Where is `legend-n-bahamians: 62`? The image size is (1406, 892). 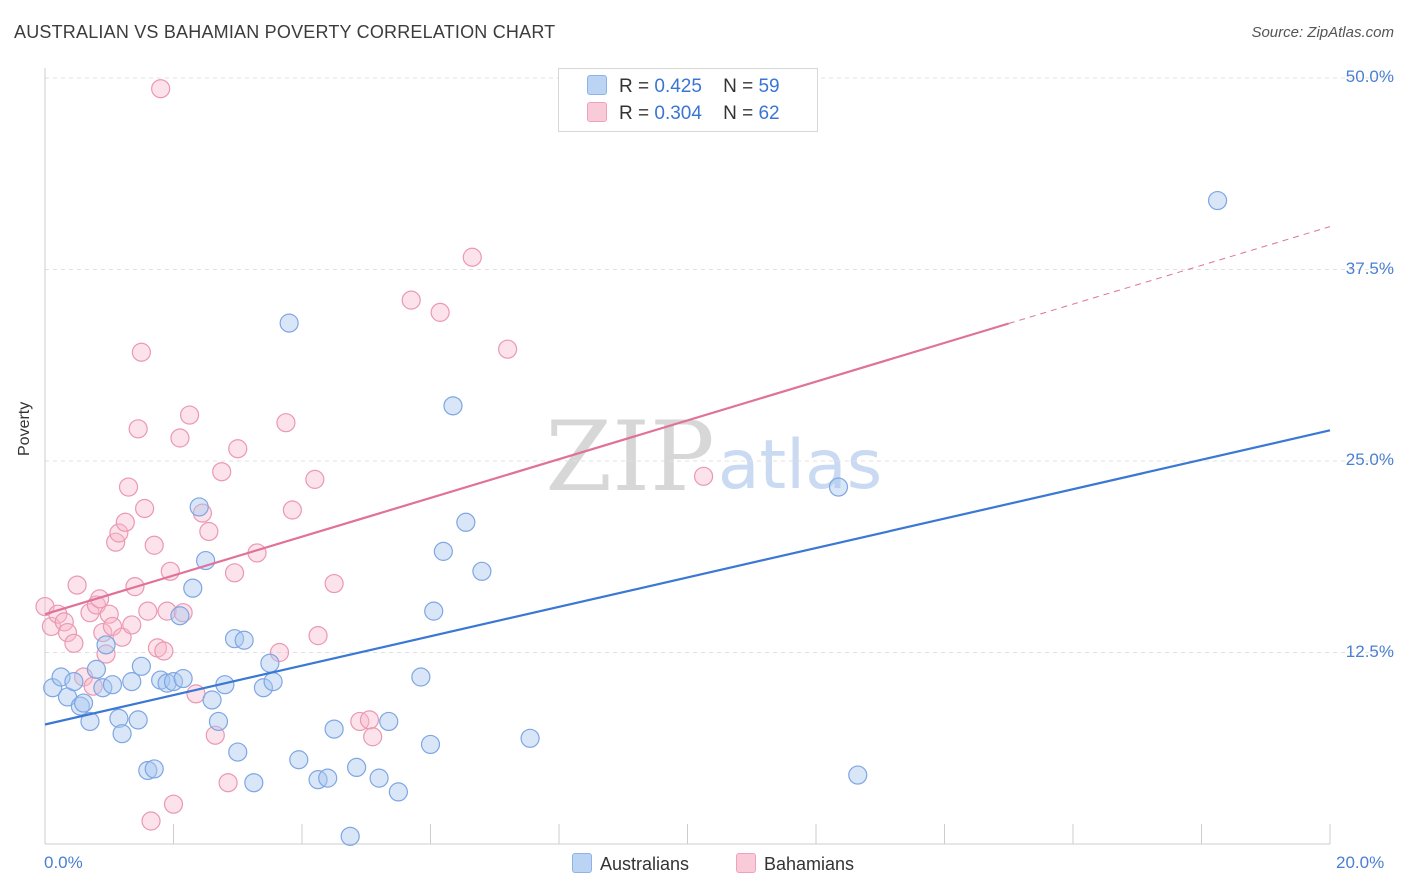 legend-n-bahamians: 62 is located at coordinates (769, 113).